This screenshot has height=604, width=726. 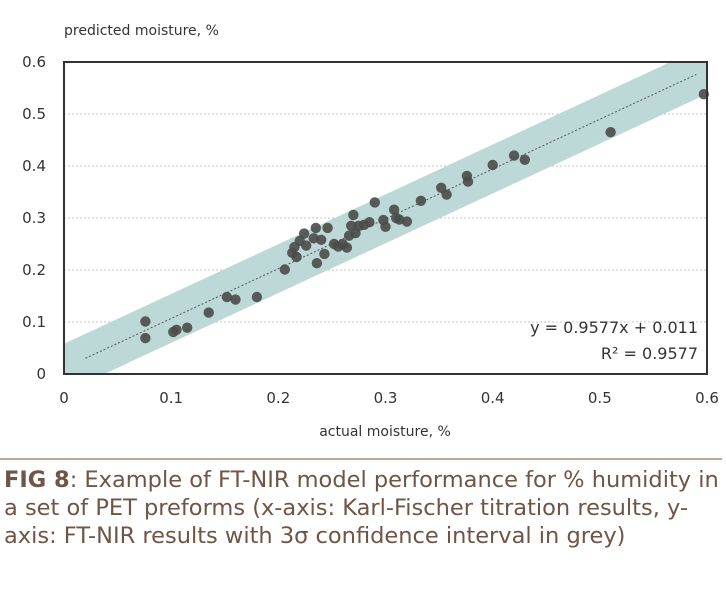 What do you see at coordinates (386, 398) in the screenshot?
I see `x-tick-label: 0.3` at bounding box center [386, 398].